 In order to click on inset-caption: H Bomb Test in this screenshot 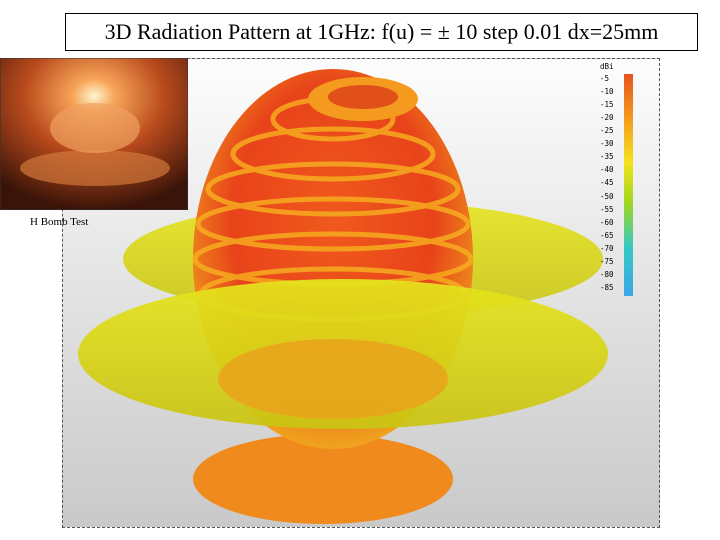, I will do `click(59, 222)`.